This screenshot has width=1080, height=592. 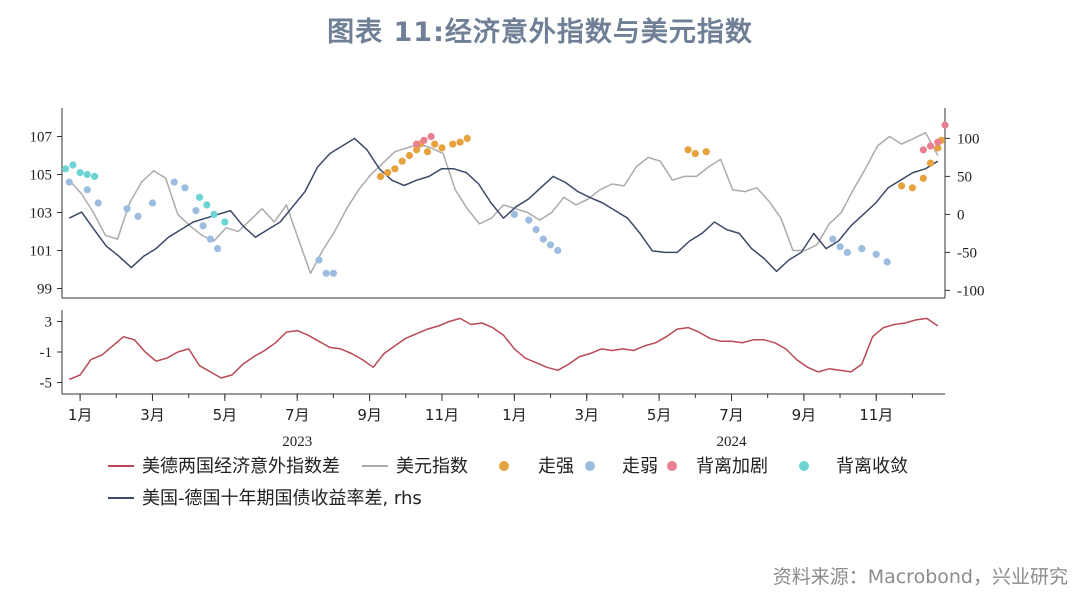 What do you see at coordinates (967, 253) in the screenshot?
I see `right-tick-label: -50` at bounding box center [967, 253].